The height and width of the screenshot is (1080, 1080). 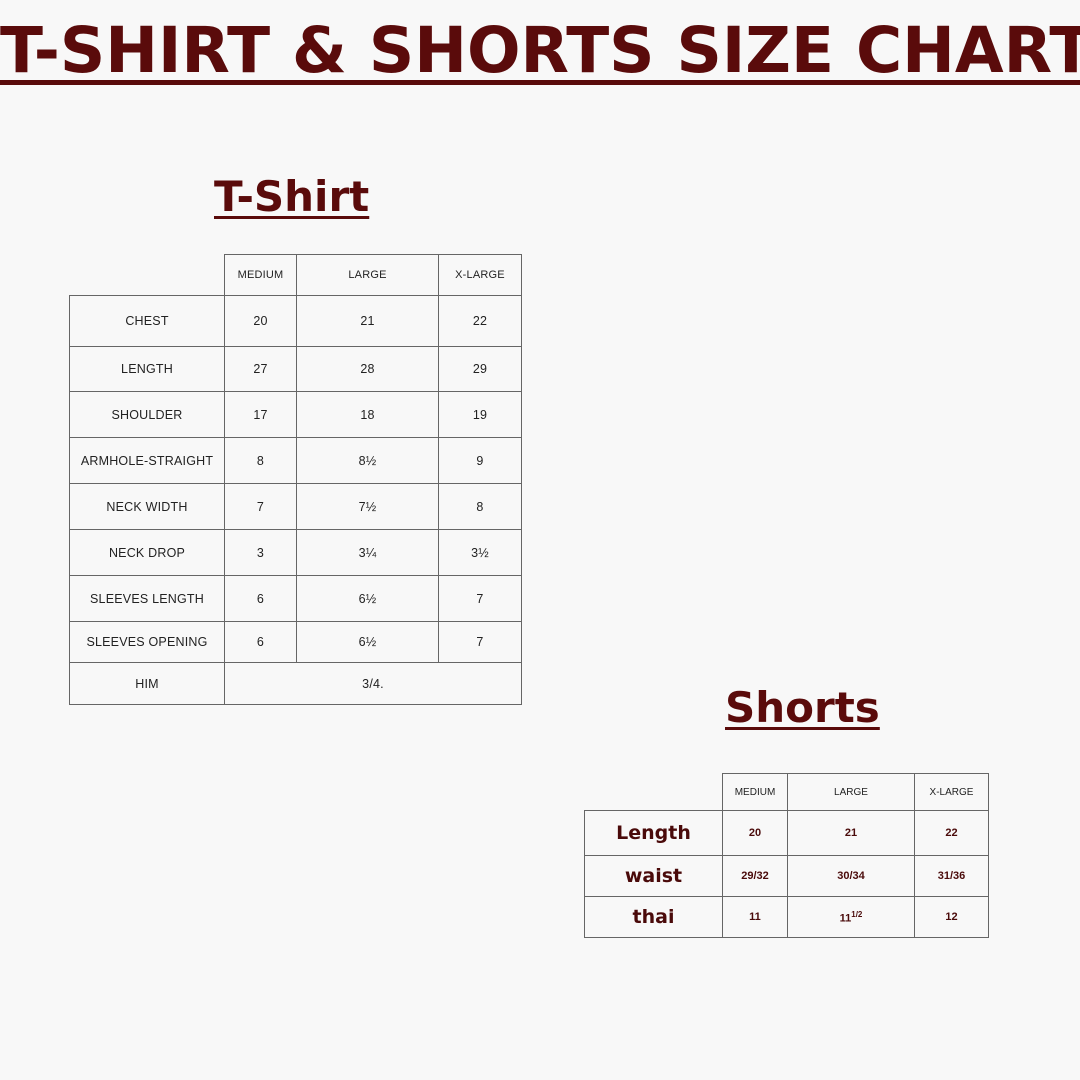 I want to click on cell-value: 31/36, so click(x=951, y=876).